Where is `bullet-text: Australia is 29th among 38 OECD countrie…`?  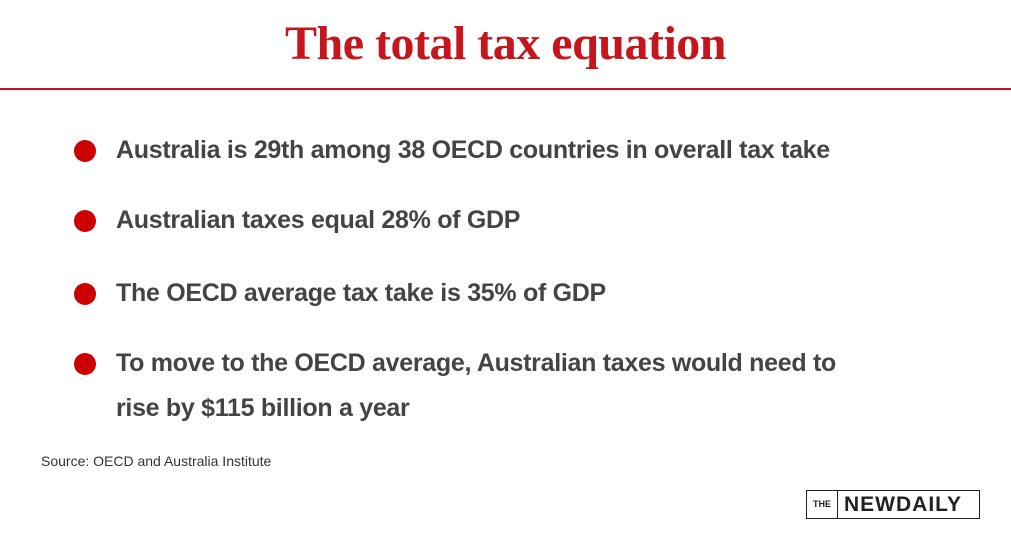
bullet-text: Australia is 29th among 38 OECD countrie… is located at coordinates (473, 150).